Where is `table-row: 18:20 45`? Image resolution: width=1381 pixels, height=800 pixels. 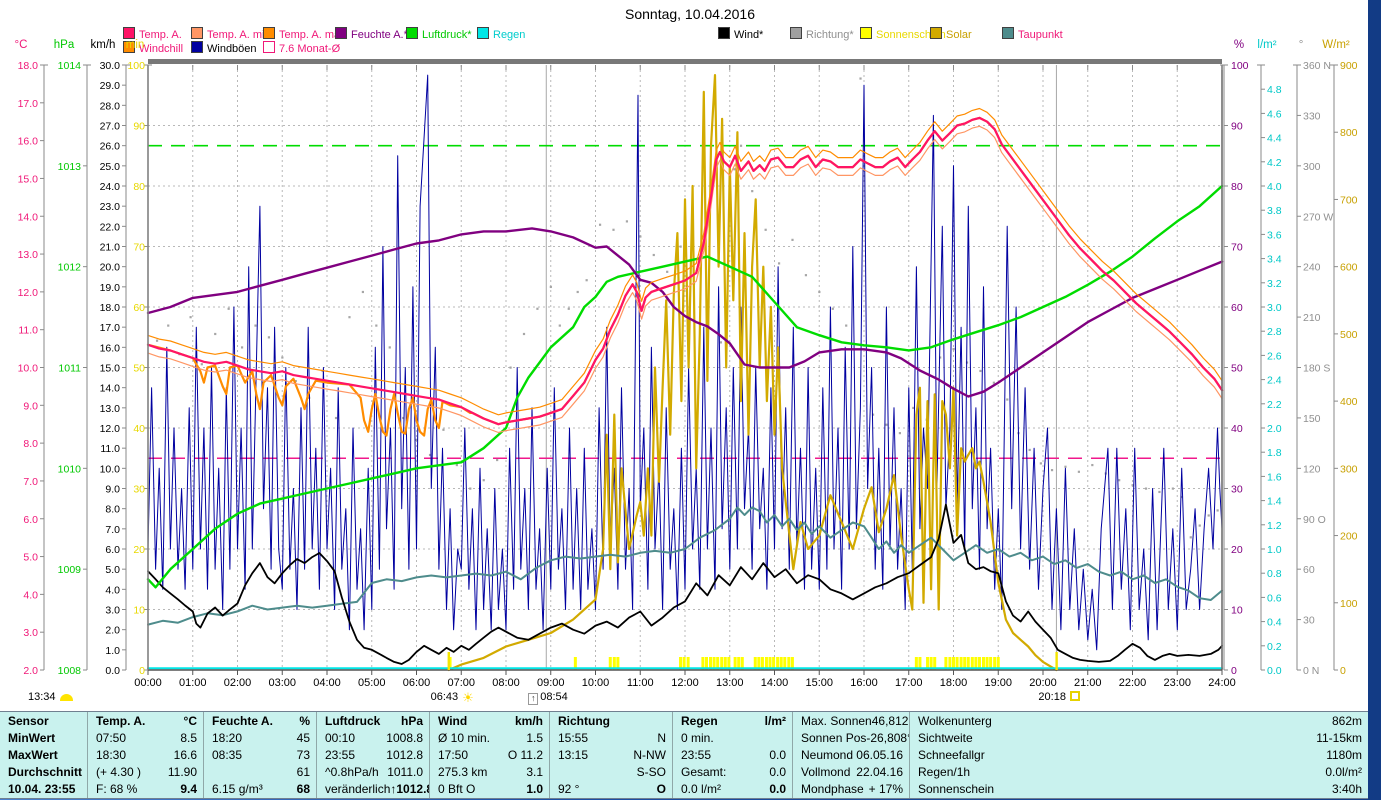
table-row: 18:20 45 is located at coordinates (260, 738).